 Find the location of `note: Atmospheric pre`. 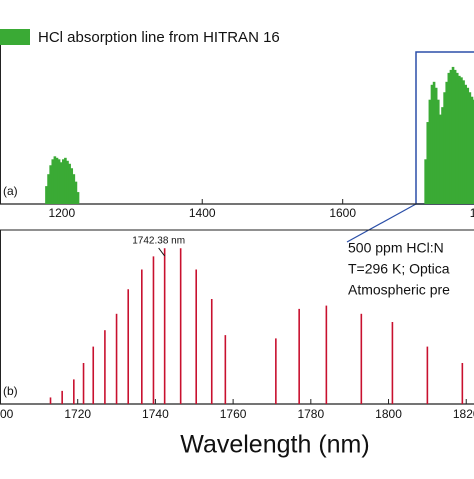

note: Atmospheric pre is located at coordinates (399, 290).